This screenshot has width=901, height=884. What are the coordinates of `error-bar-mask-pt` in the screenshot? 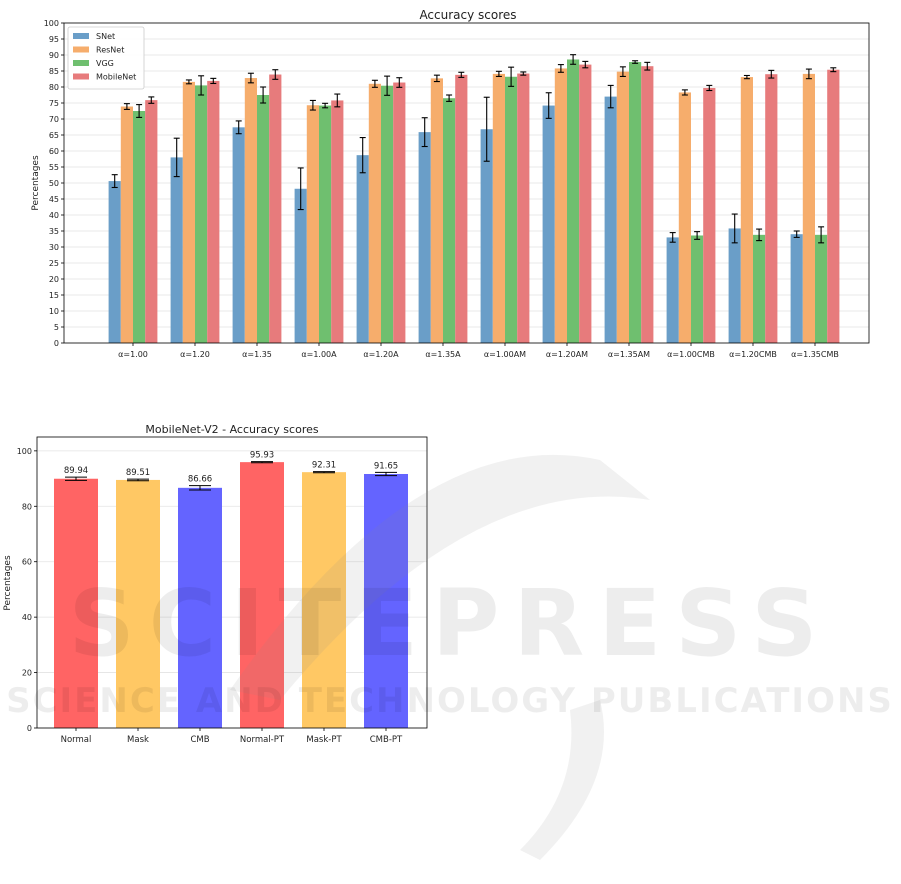 It's located at (324, 472).